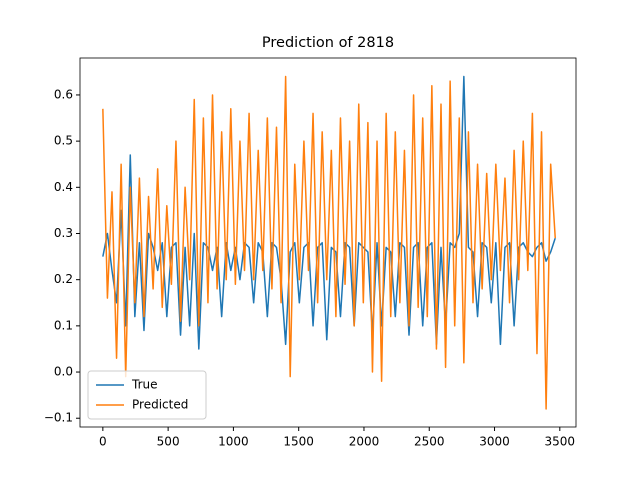  Describe the element at coordinates (63, 187) in the screenshot. I see `y-tick-label: 0.4` at that location.